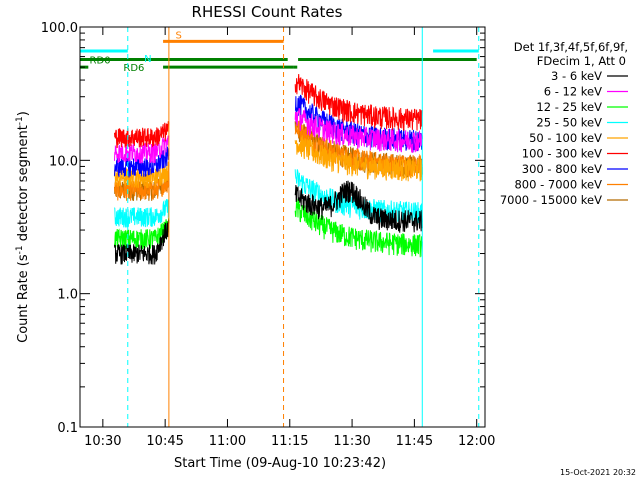 The image size is (640, 480). I want to click on y-tick-label: 100.0, so click(59, 28).